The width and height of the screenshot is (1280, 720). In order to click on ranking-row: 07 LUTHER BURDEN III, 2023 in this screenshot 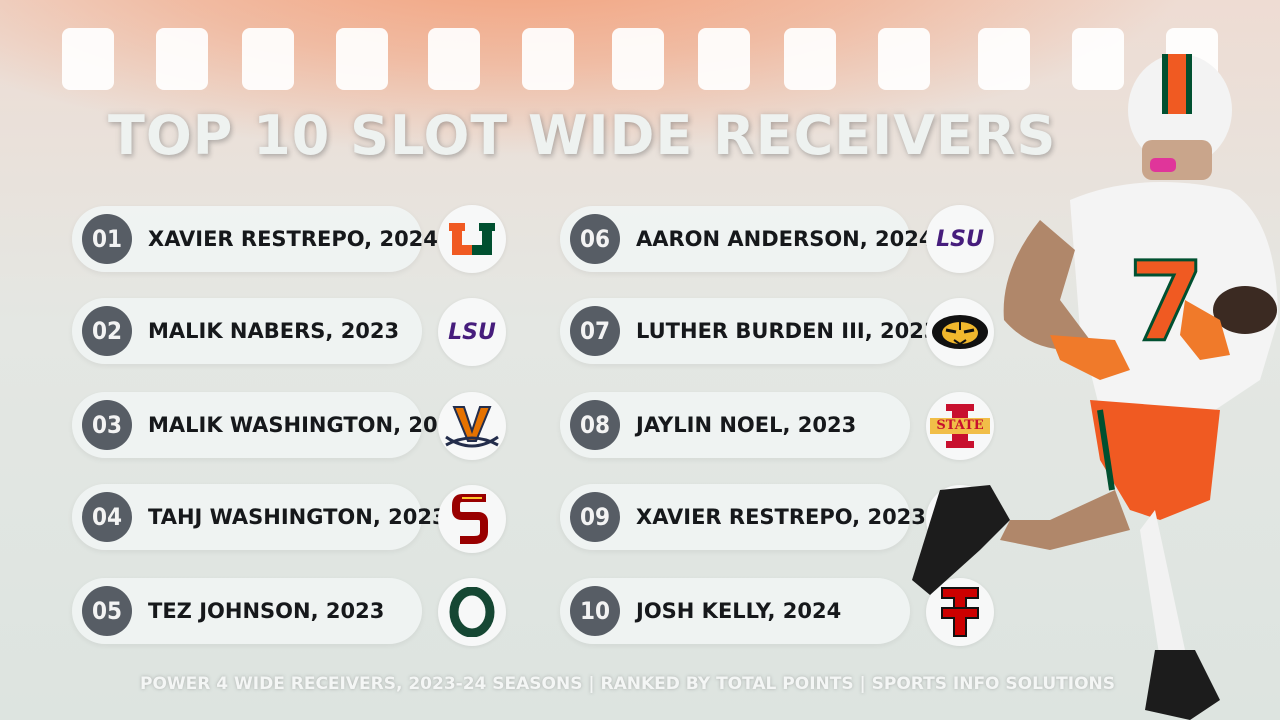, I will do `click(749, 331)`.